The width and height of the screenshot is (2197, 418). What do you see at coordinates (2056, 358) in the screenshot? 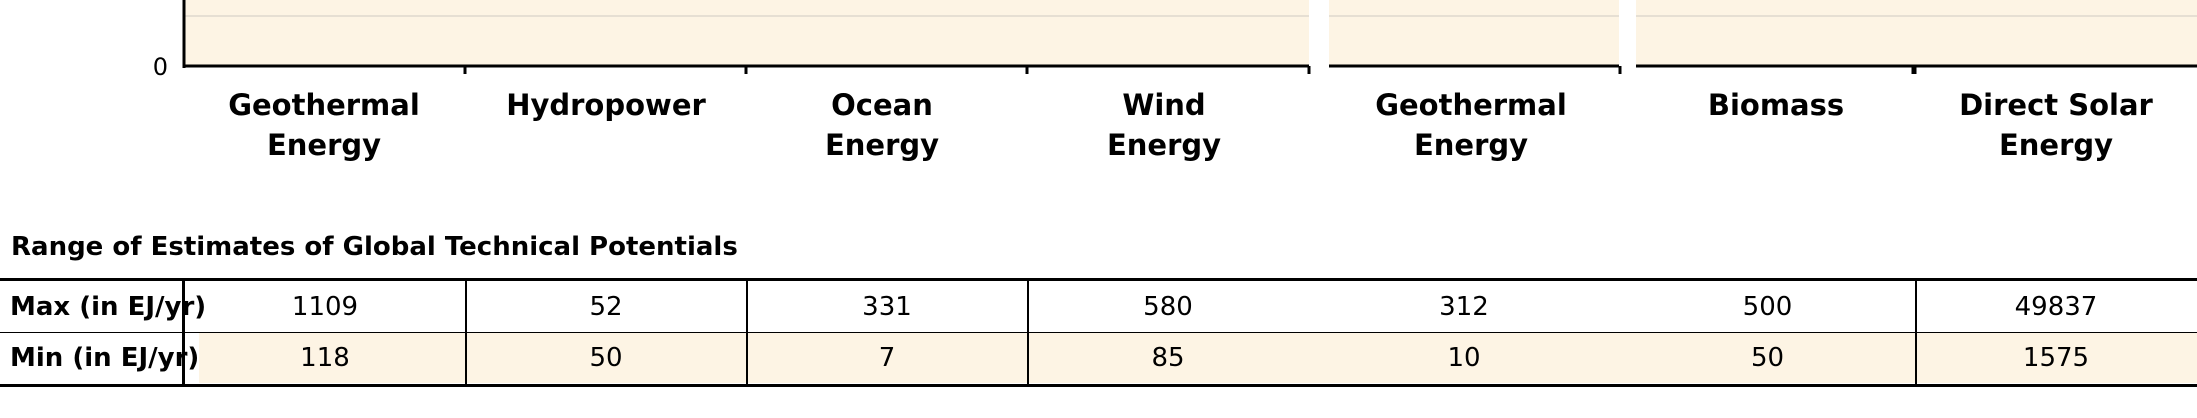
I see `table-cell: 1575` at bounding box center [2056, 358].